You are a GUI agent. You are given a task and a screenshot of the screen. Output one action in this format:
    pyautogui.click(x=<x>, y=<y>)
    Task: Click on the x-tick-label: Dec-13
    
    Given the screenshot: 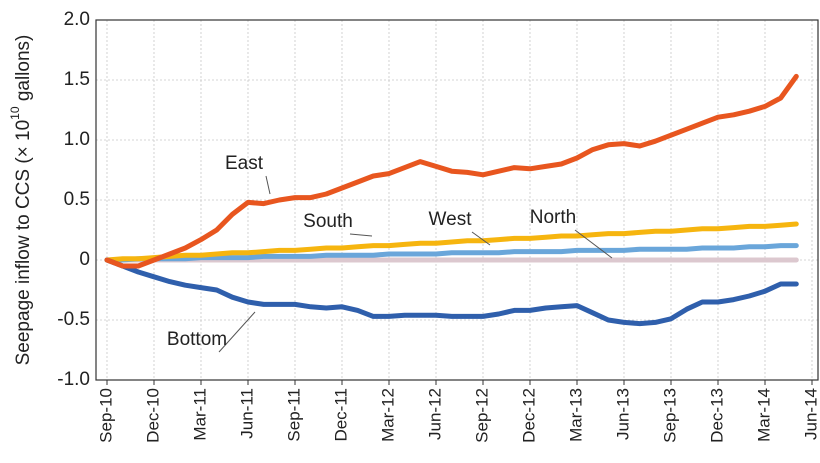 What is the action you would take?
    pyautogui.click(x=716, y=415)
    